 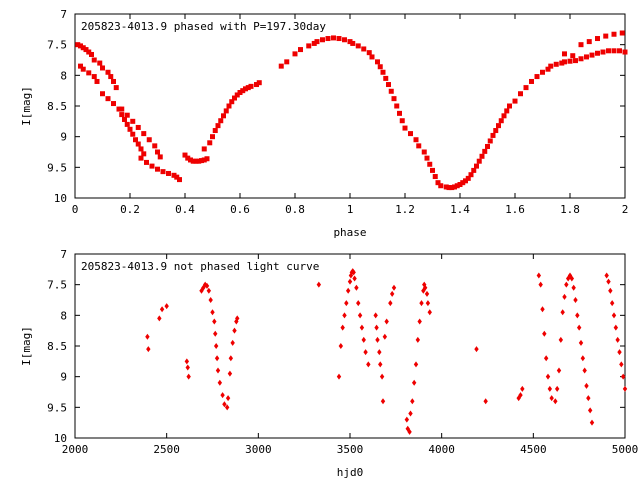 I want to click on phased-y-axis-label: I[mag], so click(x=26, y=106).